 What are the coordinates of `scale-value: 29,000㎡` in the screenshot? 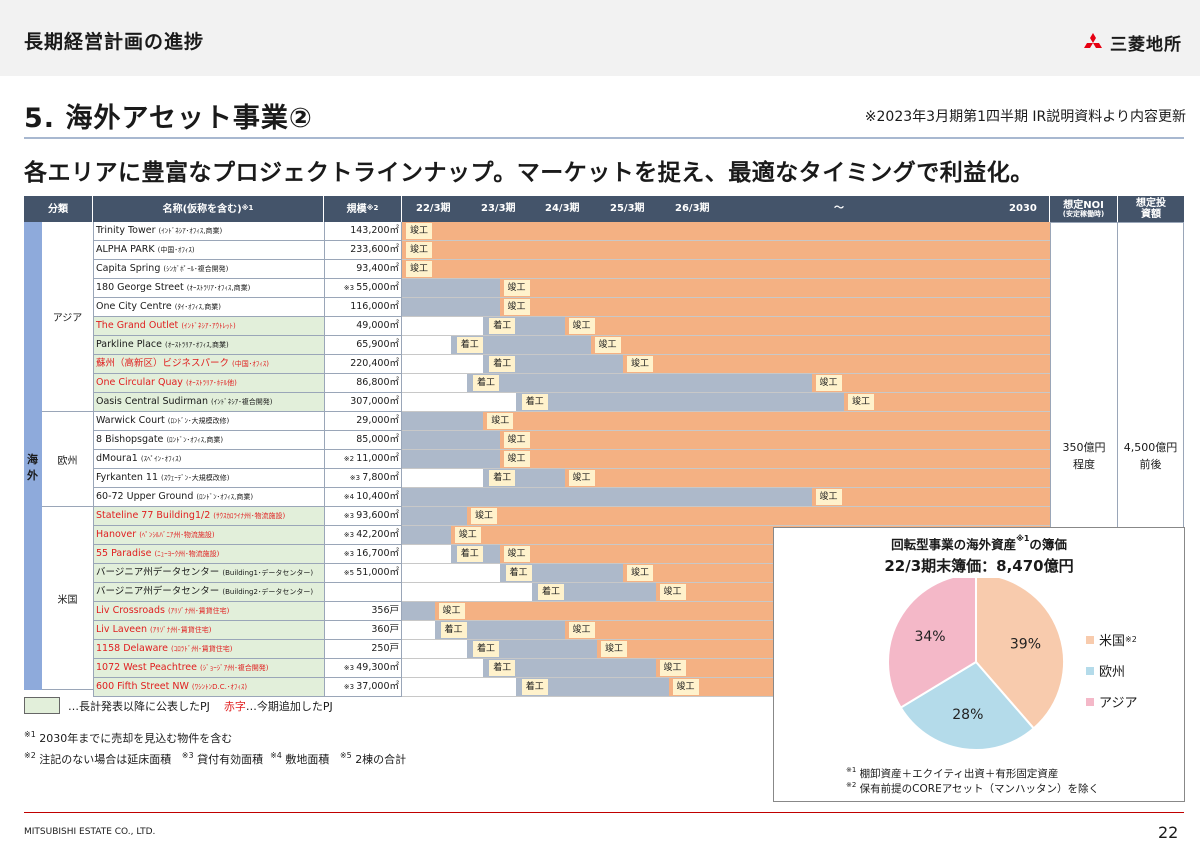 It's located at (377, 420).